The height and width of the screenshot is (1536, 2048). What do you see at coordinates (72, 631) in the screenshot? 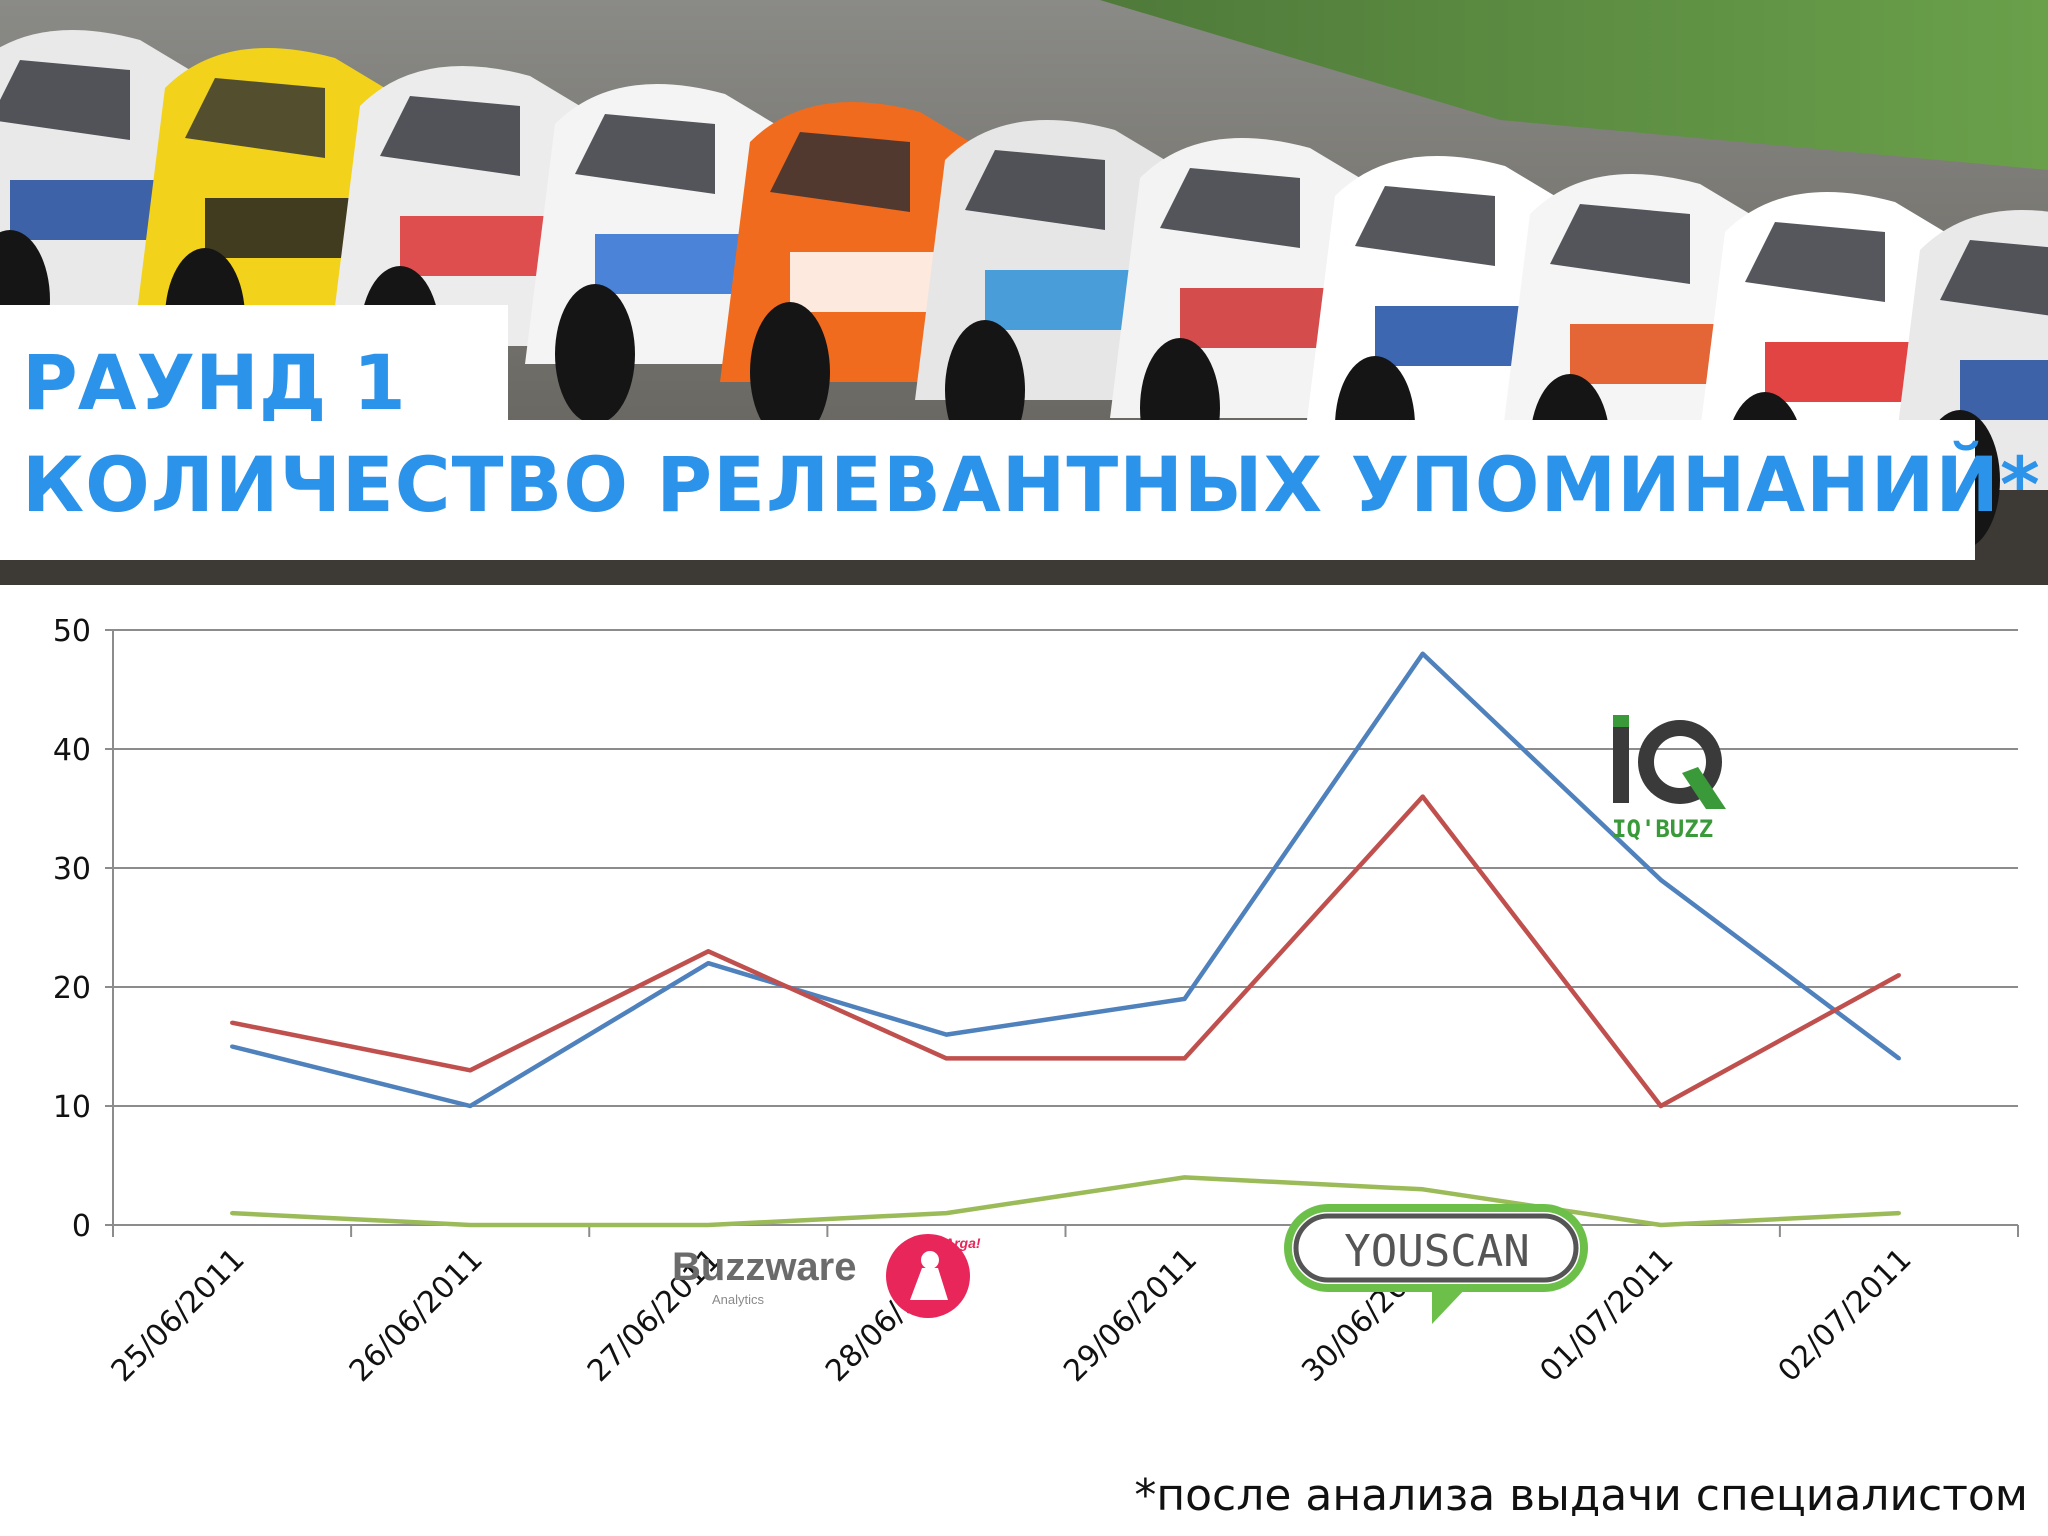
I see `y-tick-label: 50` at bounding box center [72, 631].